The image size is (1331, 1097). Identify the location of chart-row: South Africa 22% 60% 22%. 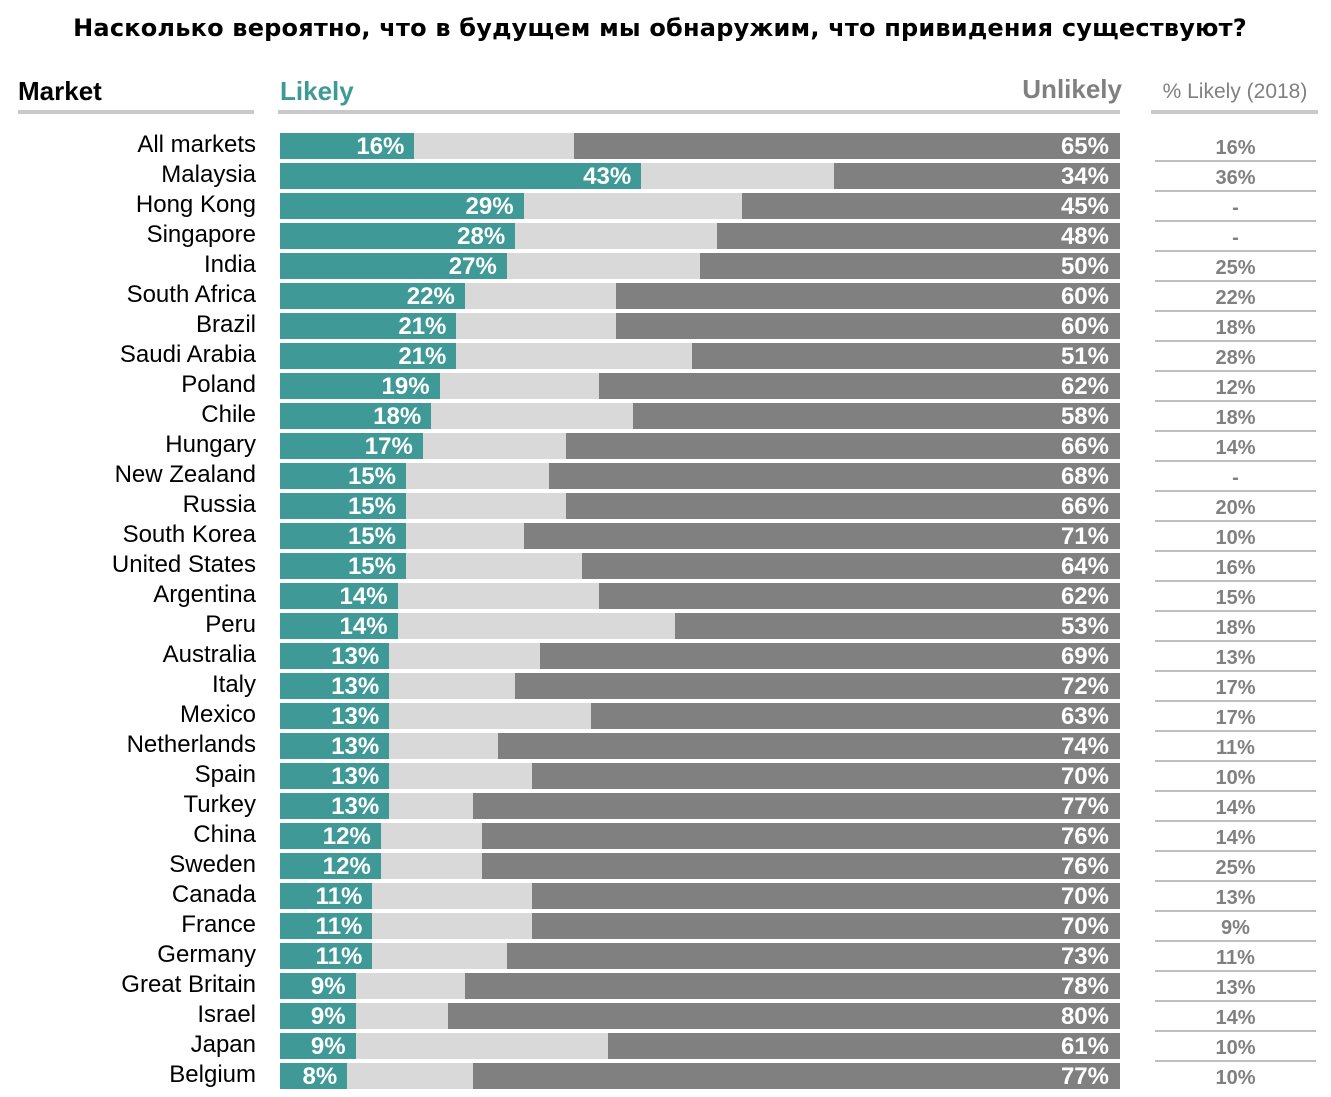
(665, 296).